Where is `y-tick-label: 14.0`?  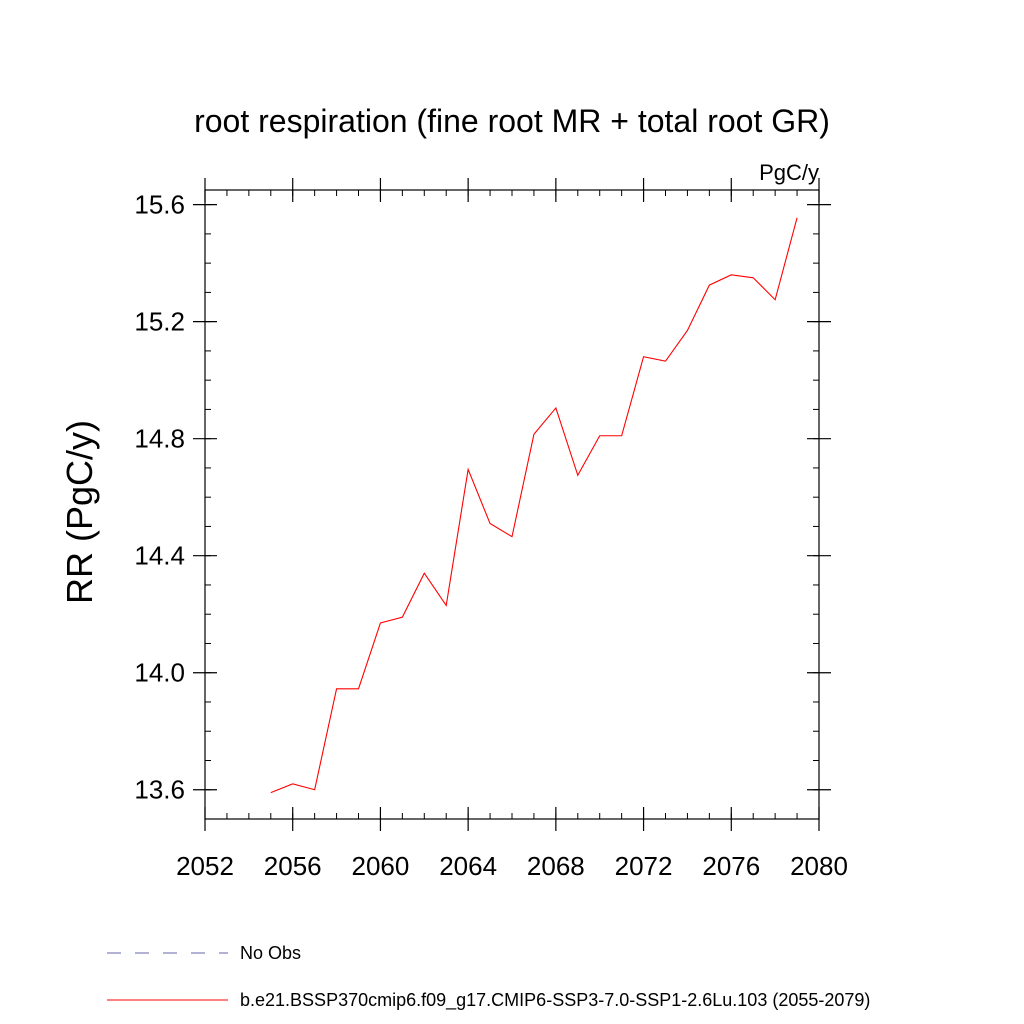
y-tick-label: 14.0 is located at coordinates (159, 673).